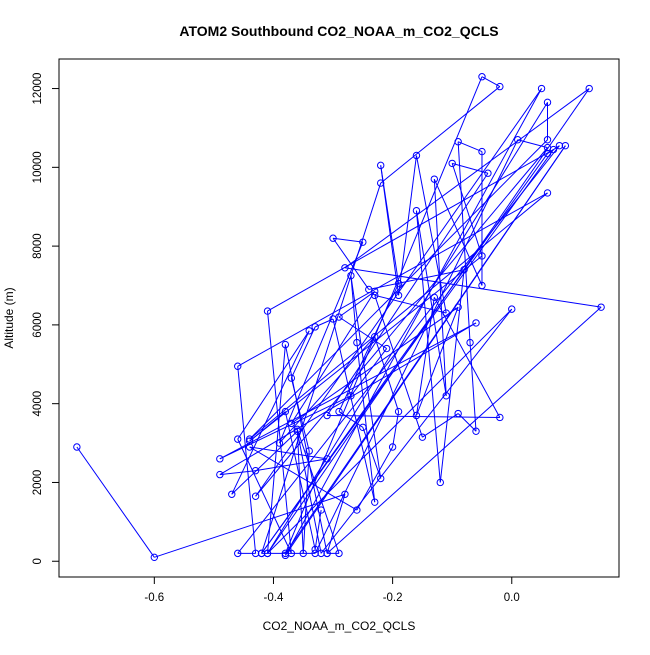 This screenshot has height=655, width=650. I want to click on y-tick-label: 8000, so click(38, 246).